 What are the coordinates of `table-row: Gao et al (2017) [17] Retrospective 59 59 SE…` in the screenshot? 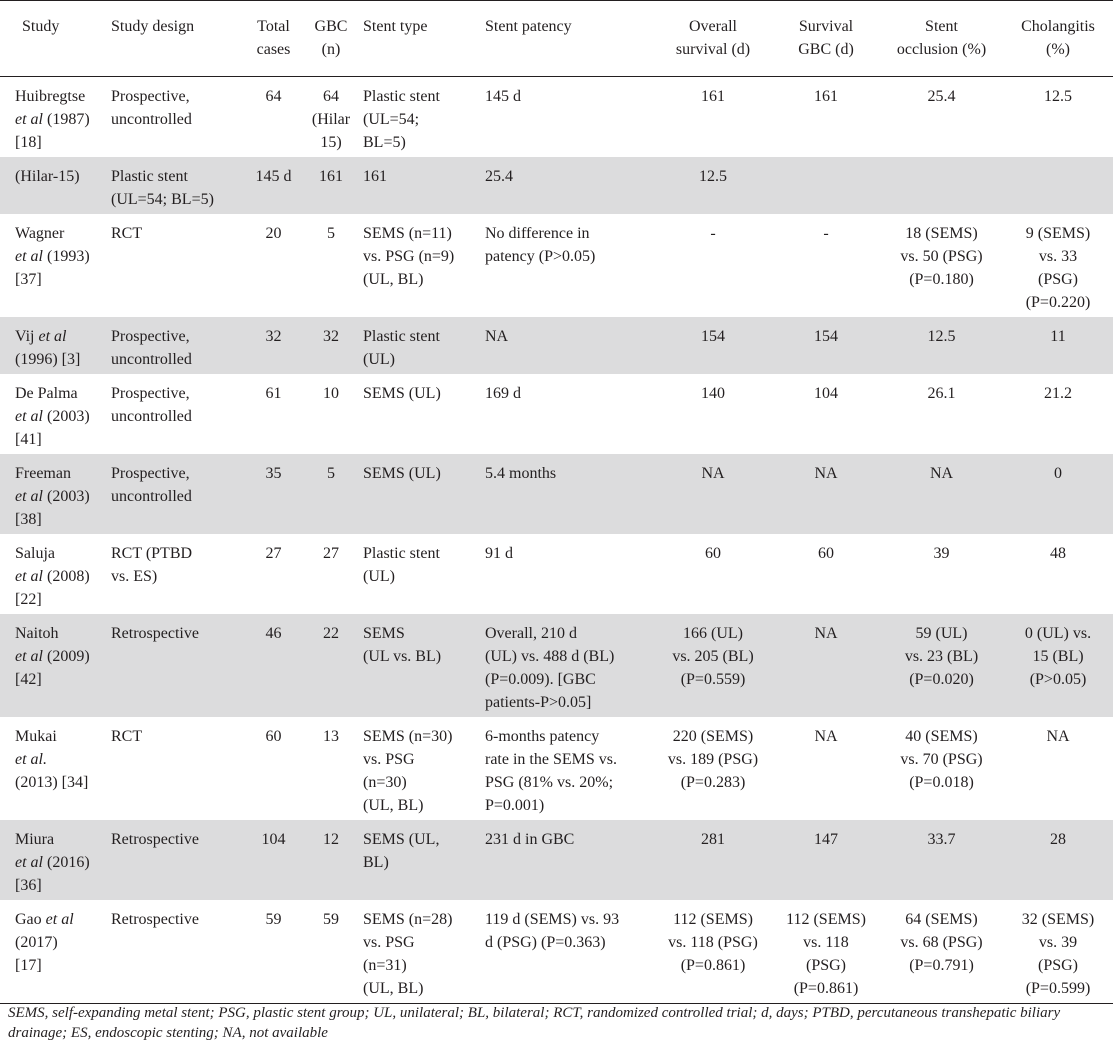 It's located at (556, 952).